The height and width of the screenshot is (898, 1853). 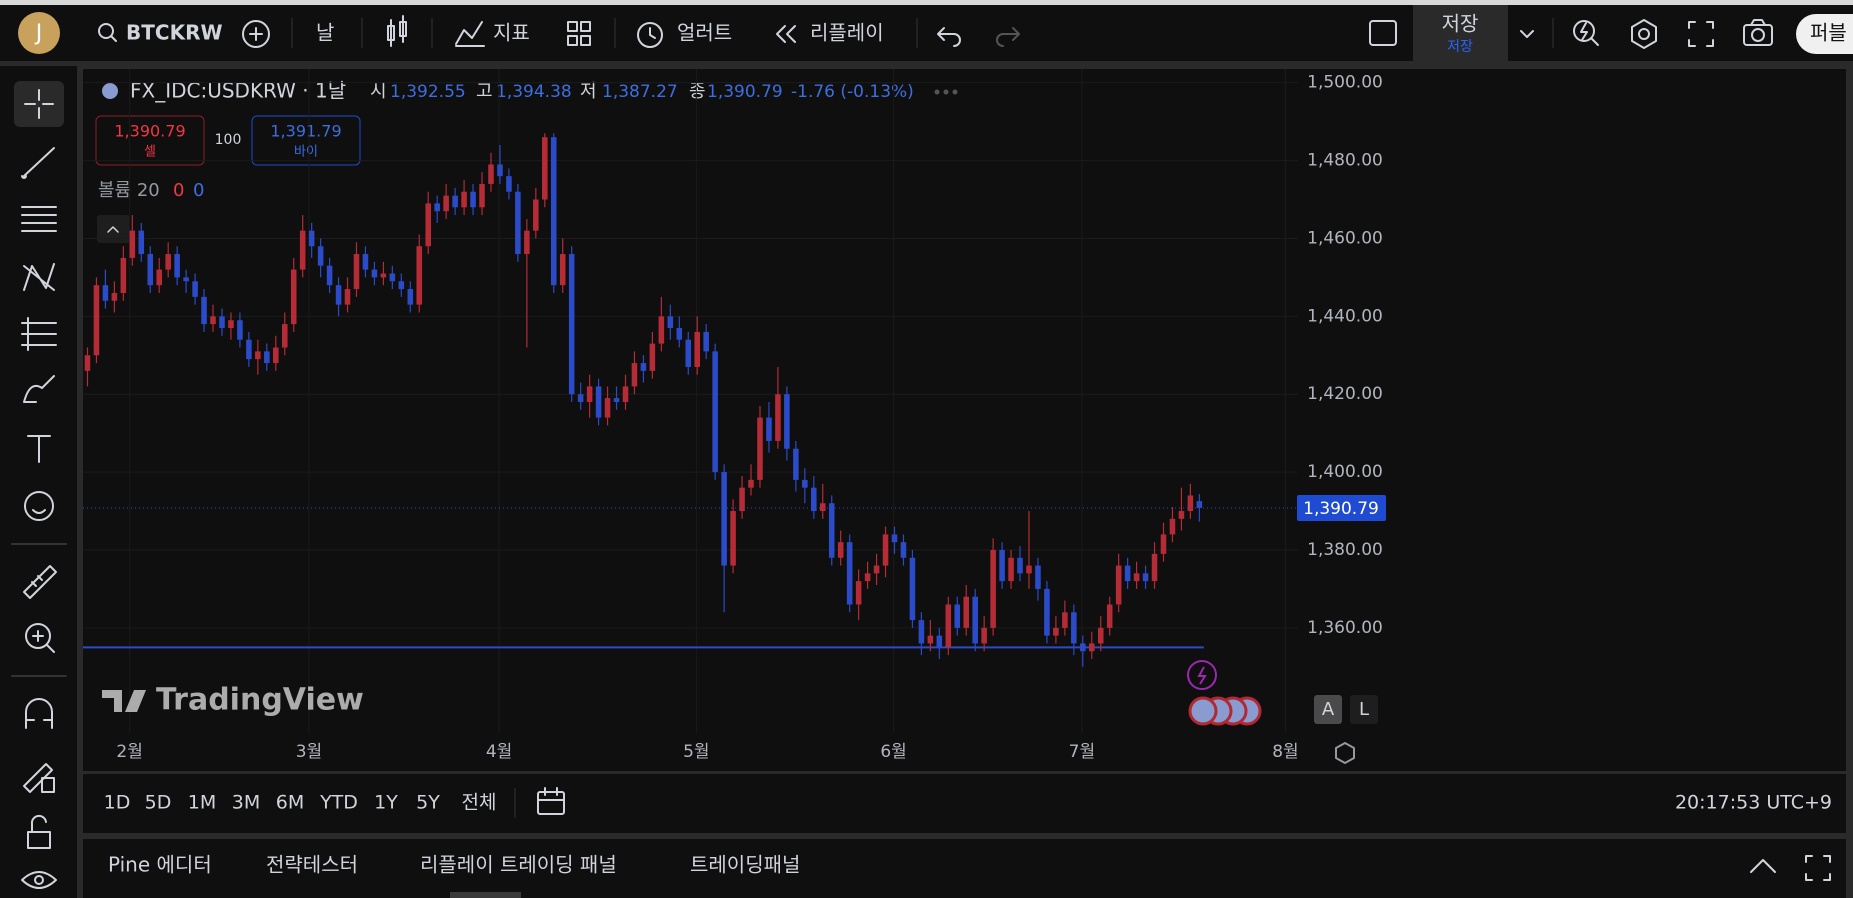 What do you see at coordinates (202, 803) in the screenshot?
I see `range-button: 1M` at bounding box center [202, 803].